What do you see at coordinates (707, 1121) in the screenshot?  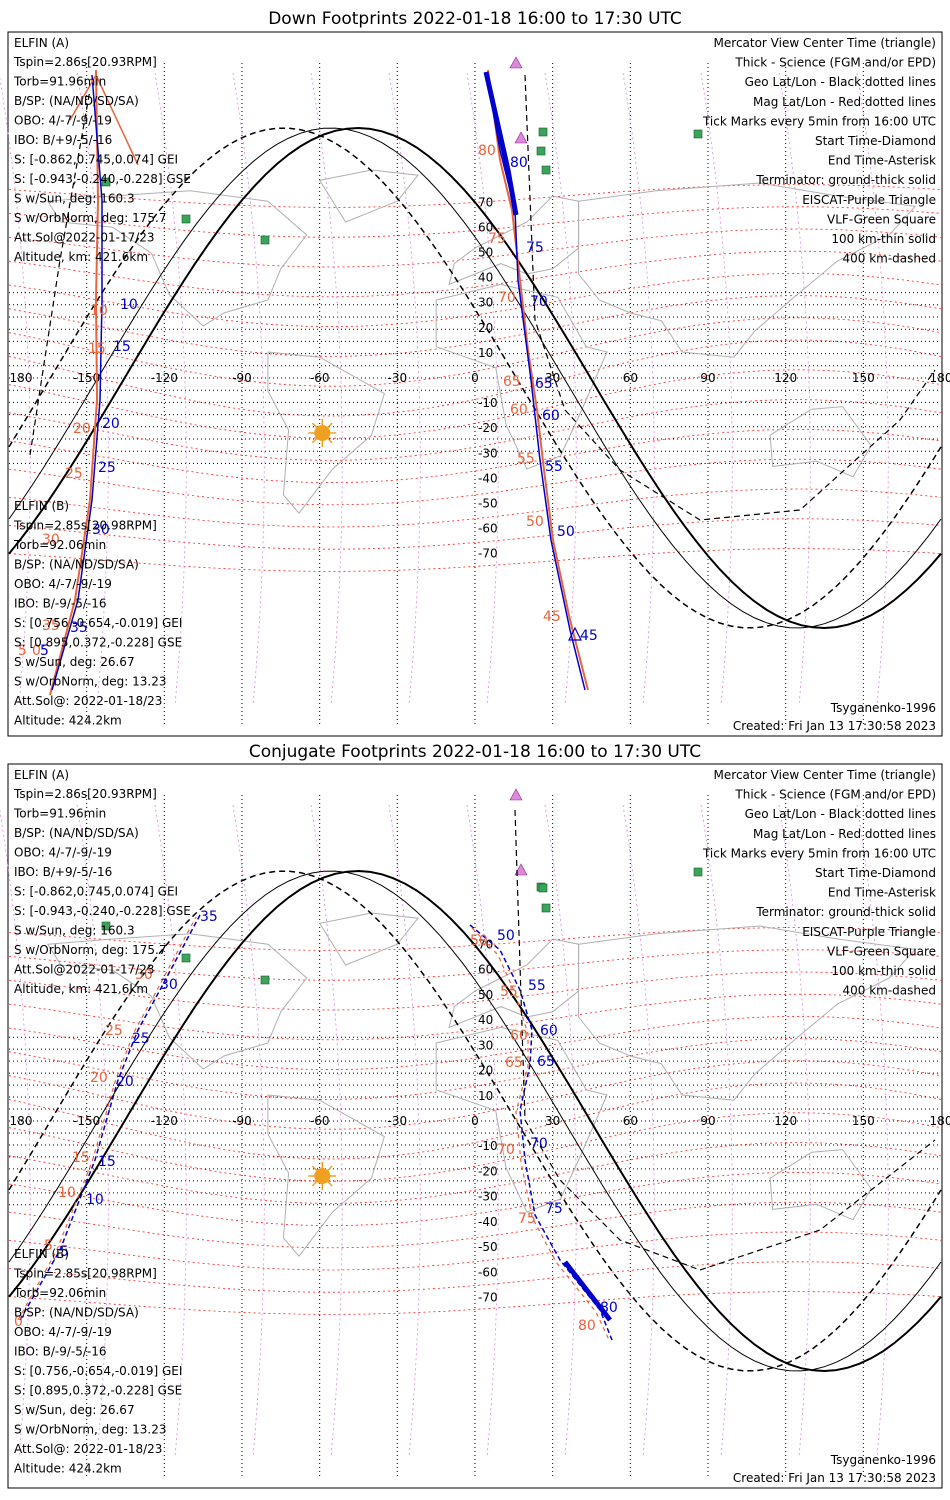 I see `lon-tick-label: 90` at bounding box center [707, 1121].